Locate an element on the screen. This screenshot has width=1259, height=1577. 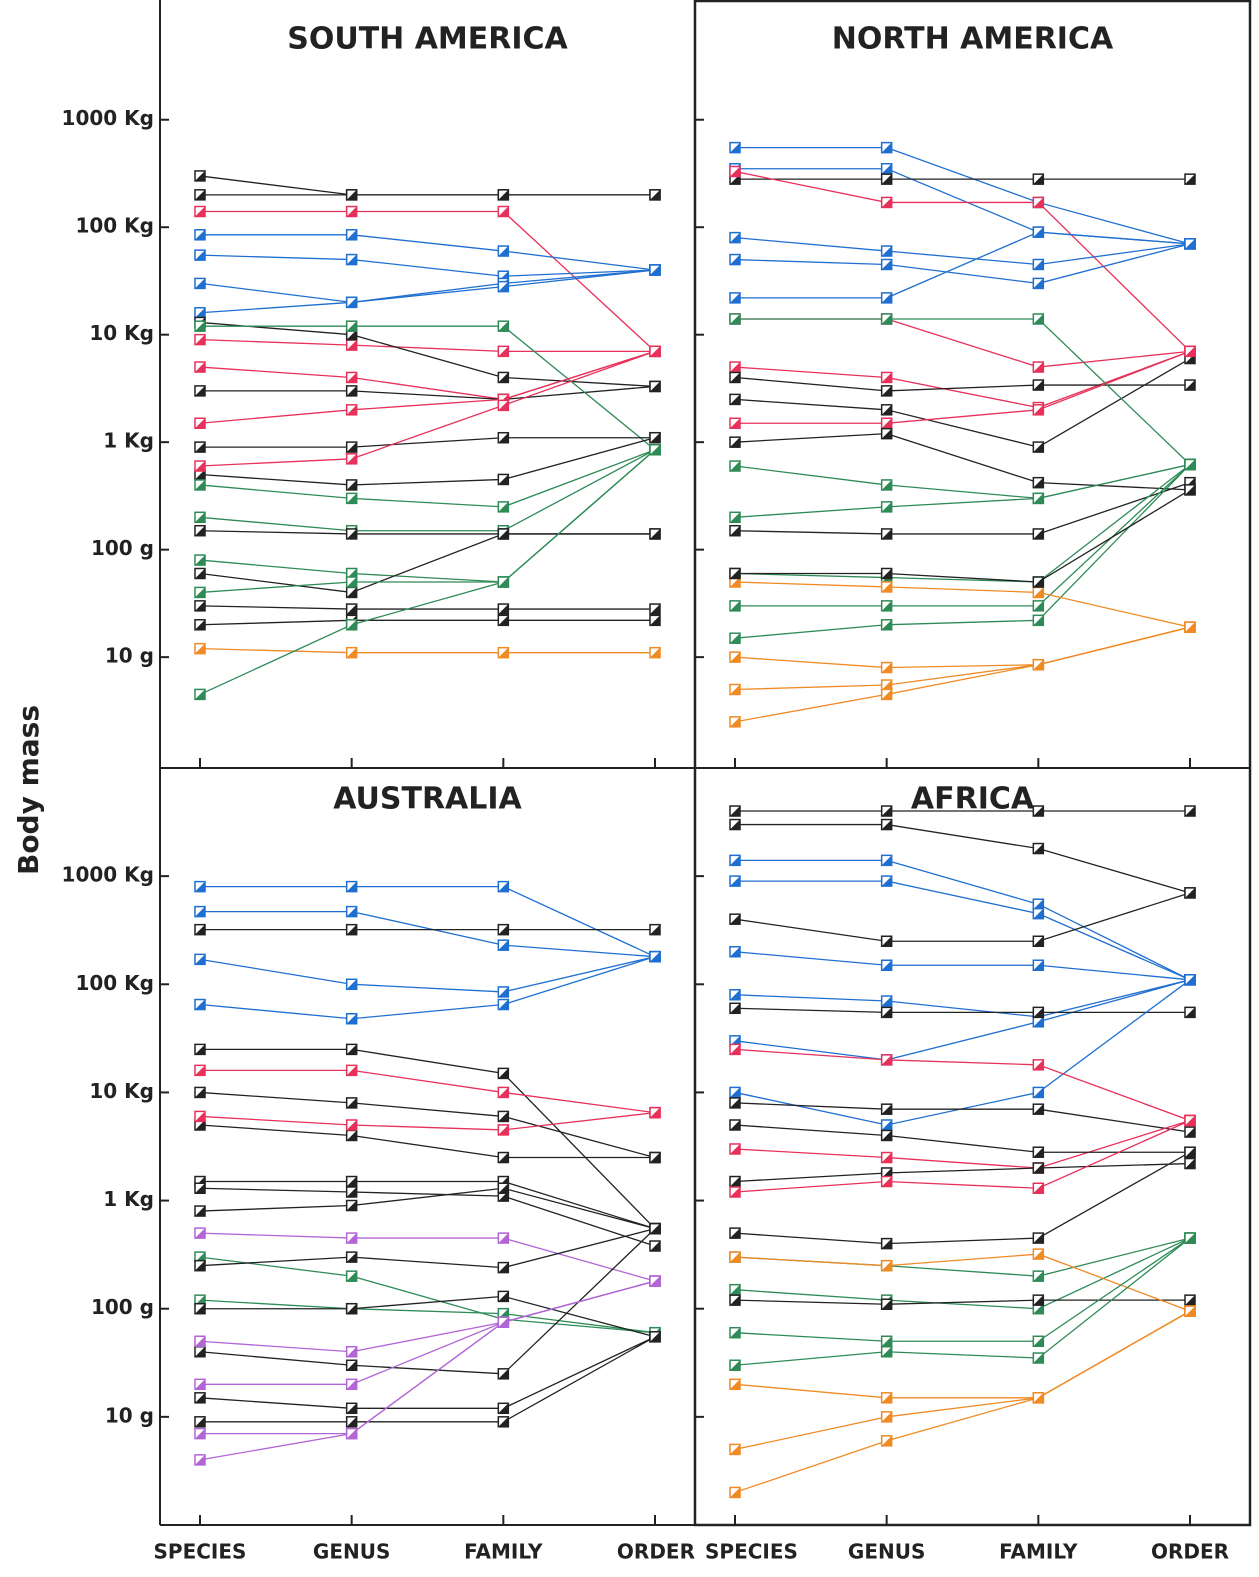
x-tick-label: ORDER is located at coordinates (1190, 1552).